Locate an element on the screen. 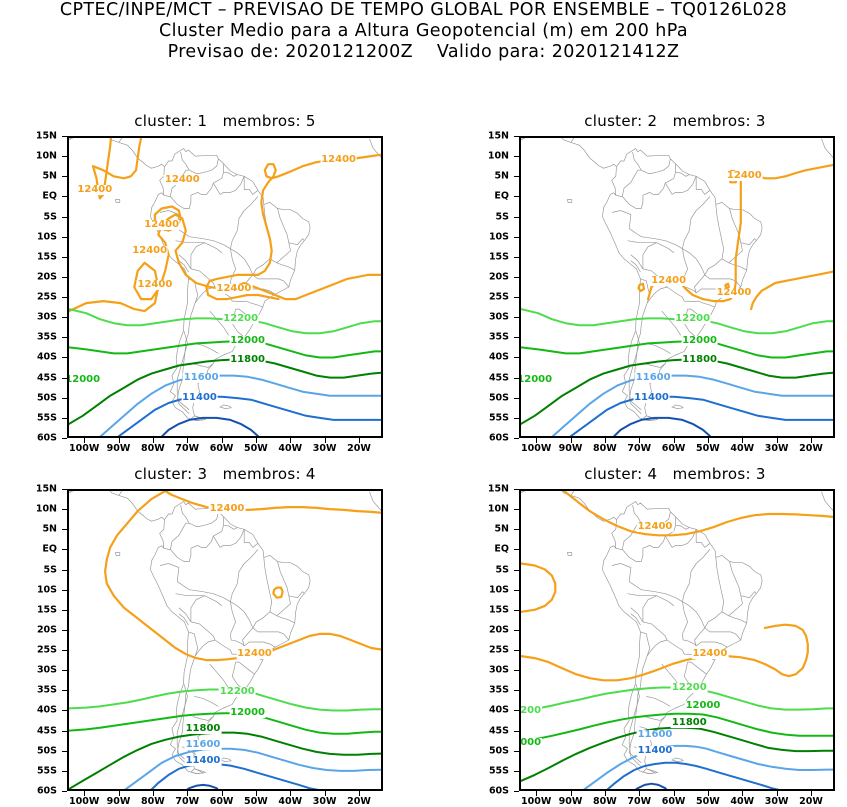 The height and width of the screenshot is (807, 847). y-axis-tick-label: 25S is located at coordinates (498, 297).